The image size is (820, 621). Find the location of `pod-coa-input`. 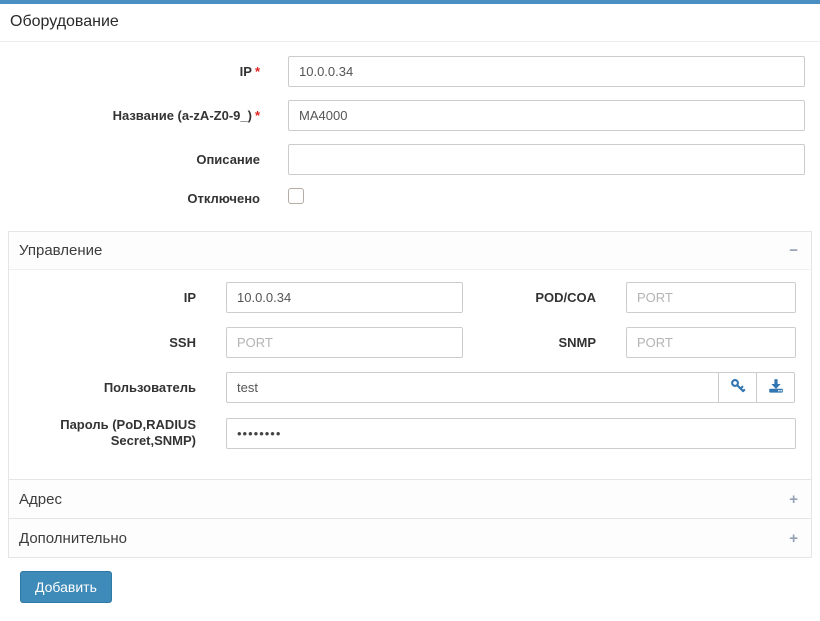

pod-coa-input is located at coordinates (711, 297).